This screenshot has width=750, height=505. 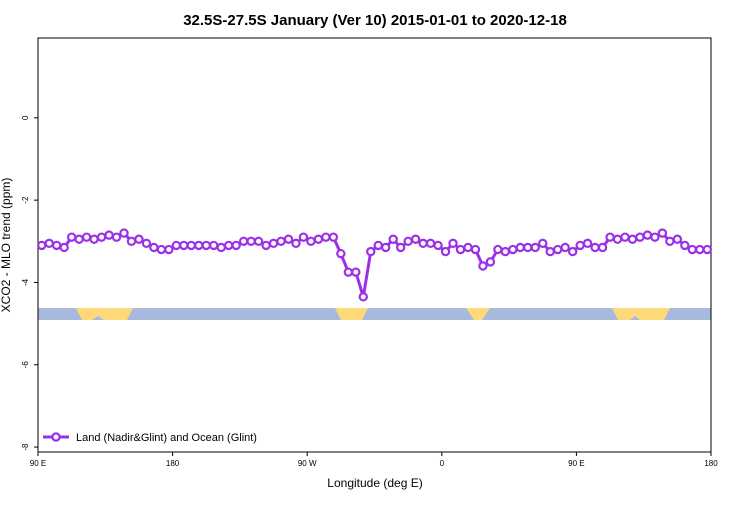 I want to click on y-tick-label: -8, so click(x=25, y=447).